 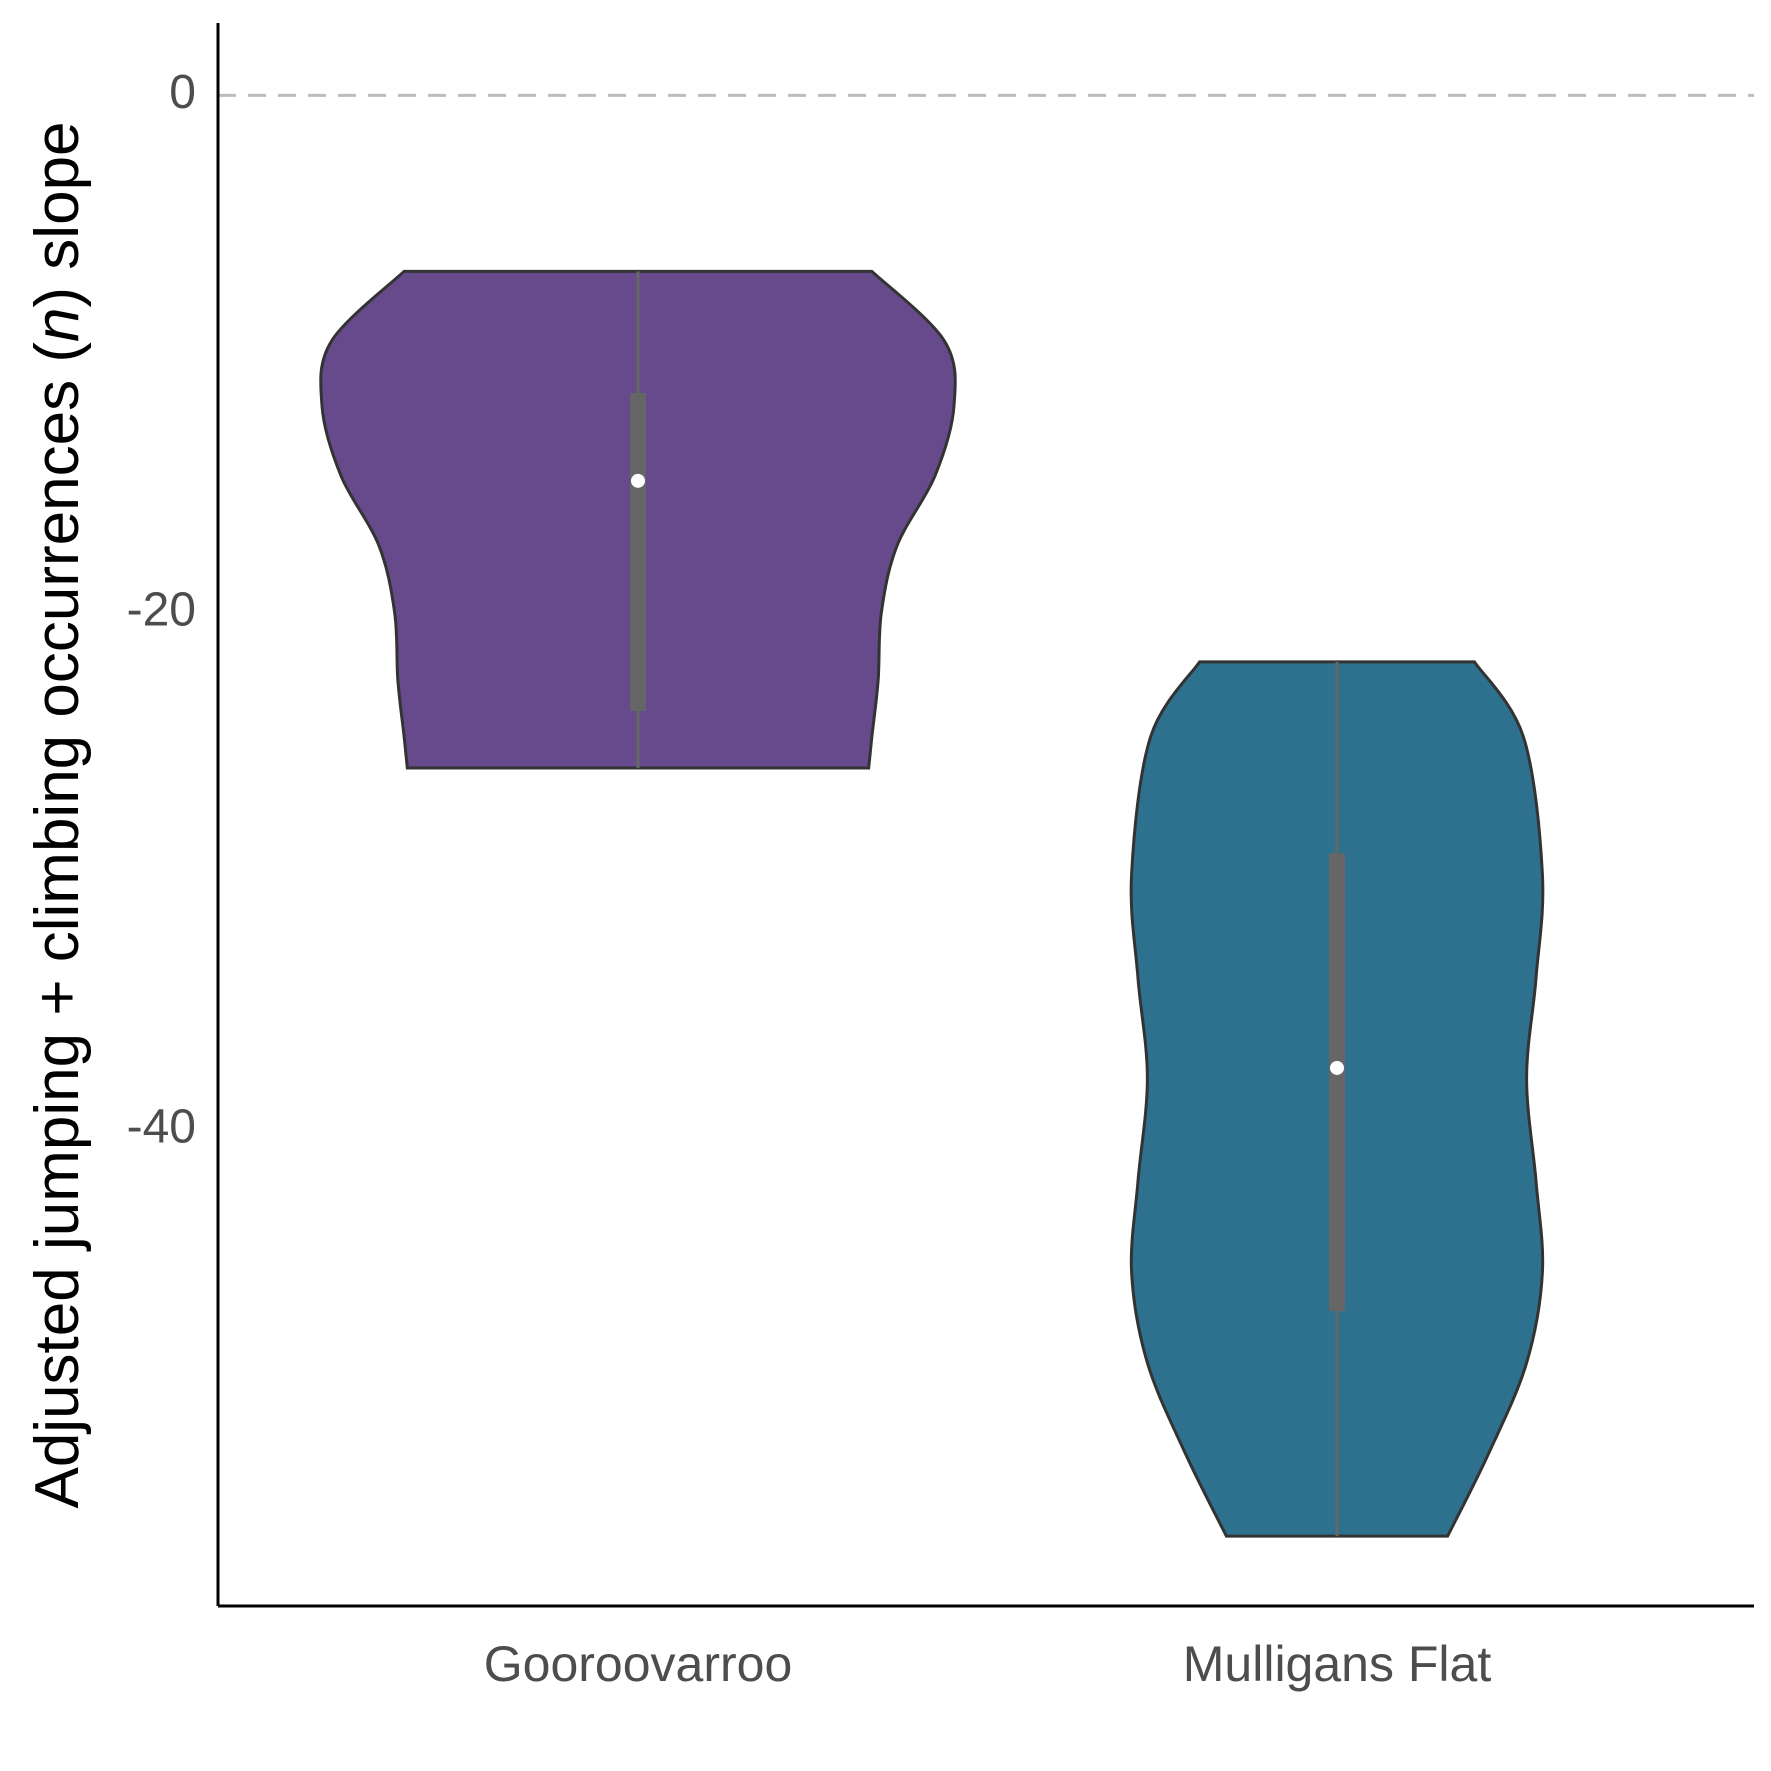 I want to click on y-label-part: n, so click(x=57, y=325).